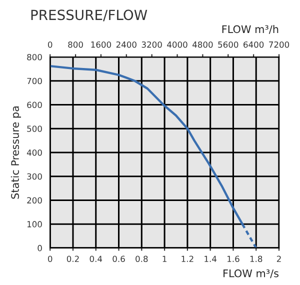 The image size is (300, 285). What do you see at coordinates (34, 81) in the screenshot?
I see `y-tick-label: 700` at bounding box center [34, 81].